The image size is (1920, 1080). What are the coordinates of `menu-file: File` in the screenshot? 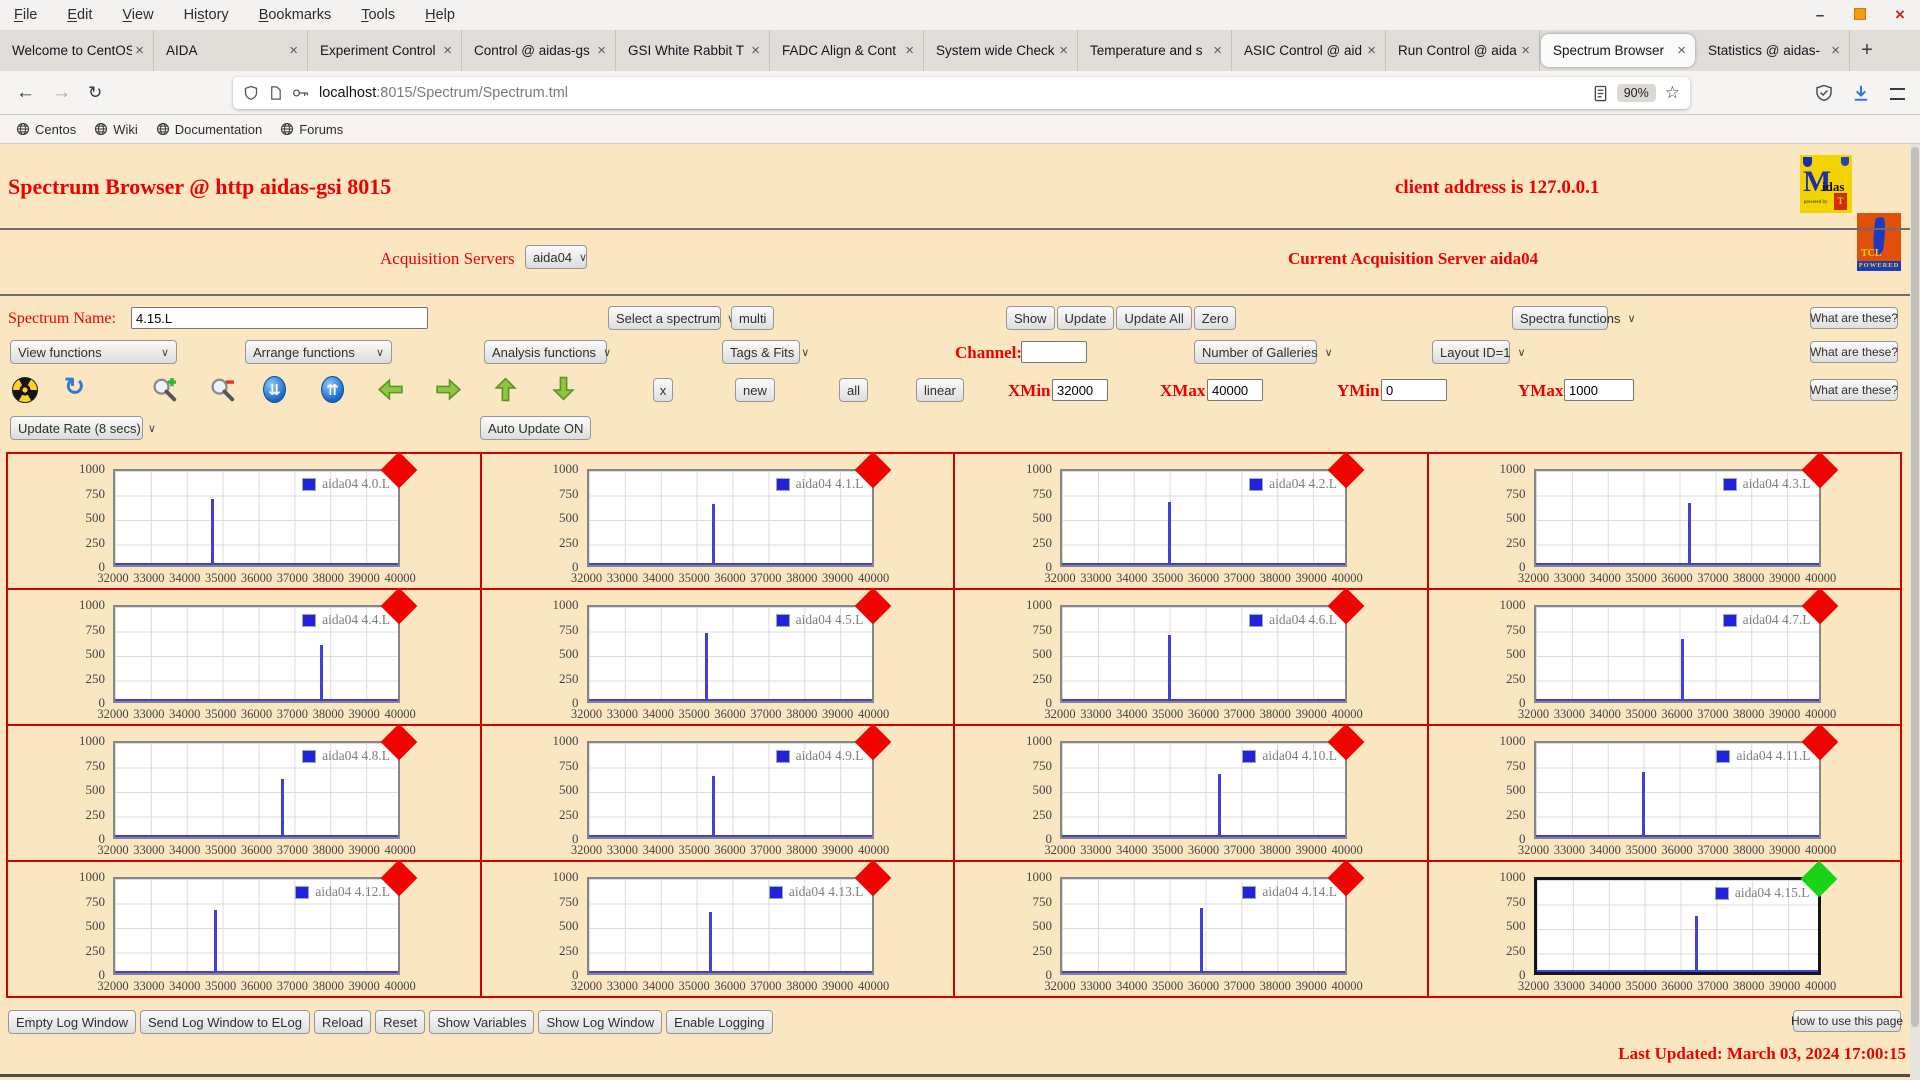 It's located at (26, 15).